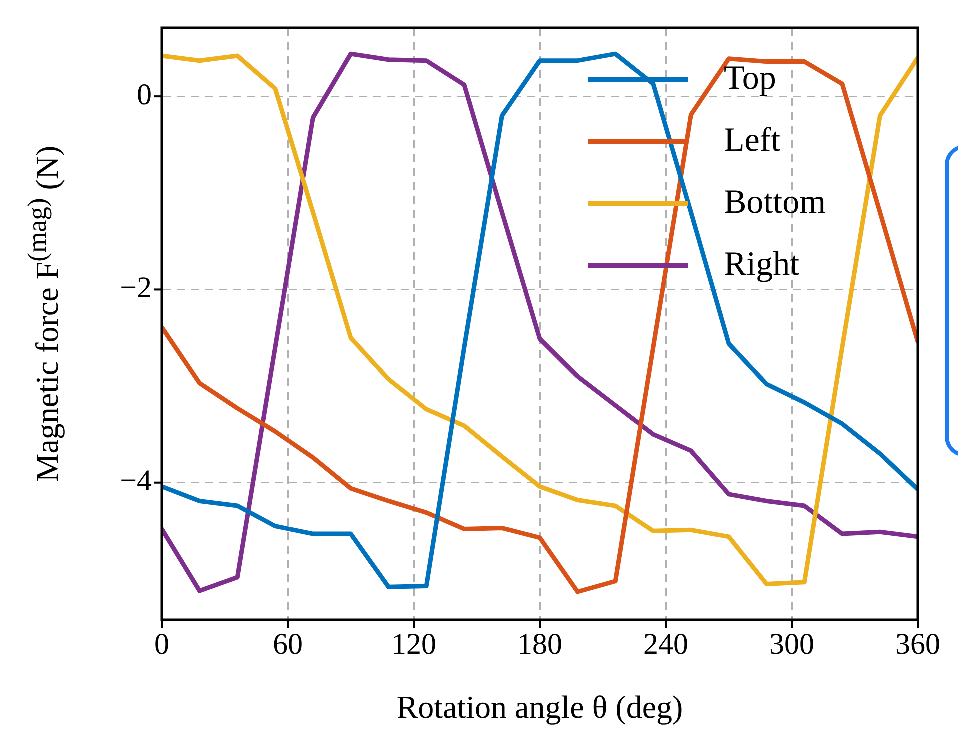  Describe the element at coordinates (792, 644) in the screenshot. I see `x-tick-label: 300` at that location.